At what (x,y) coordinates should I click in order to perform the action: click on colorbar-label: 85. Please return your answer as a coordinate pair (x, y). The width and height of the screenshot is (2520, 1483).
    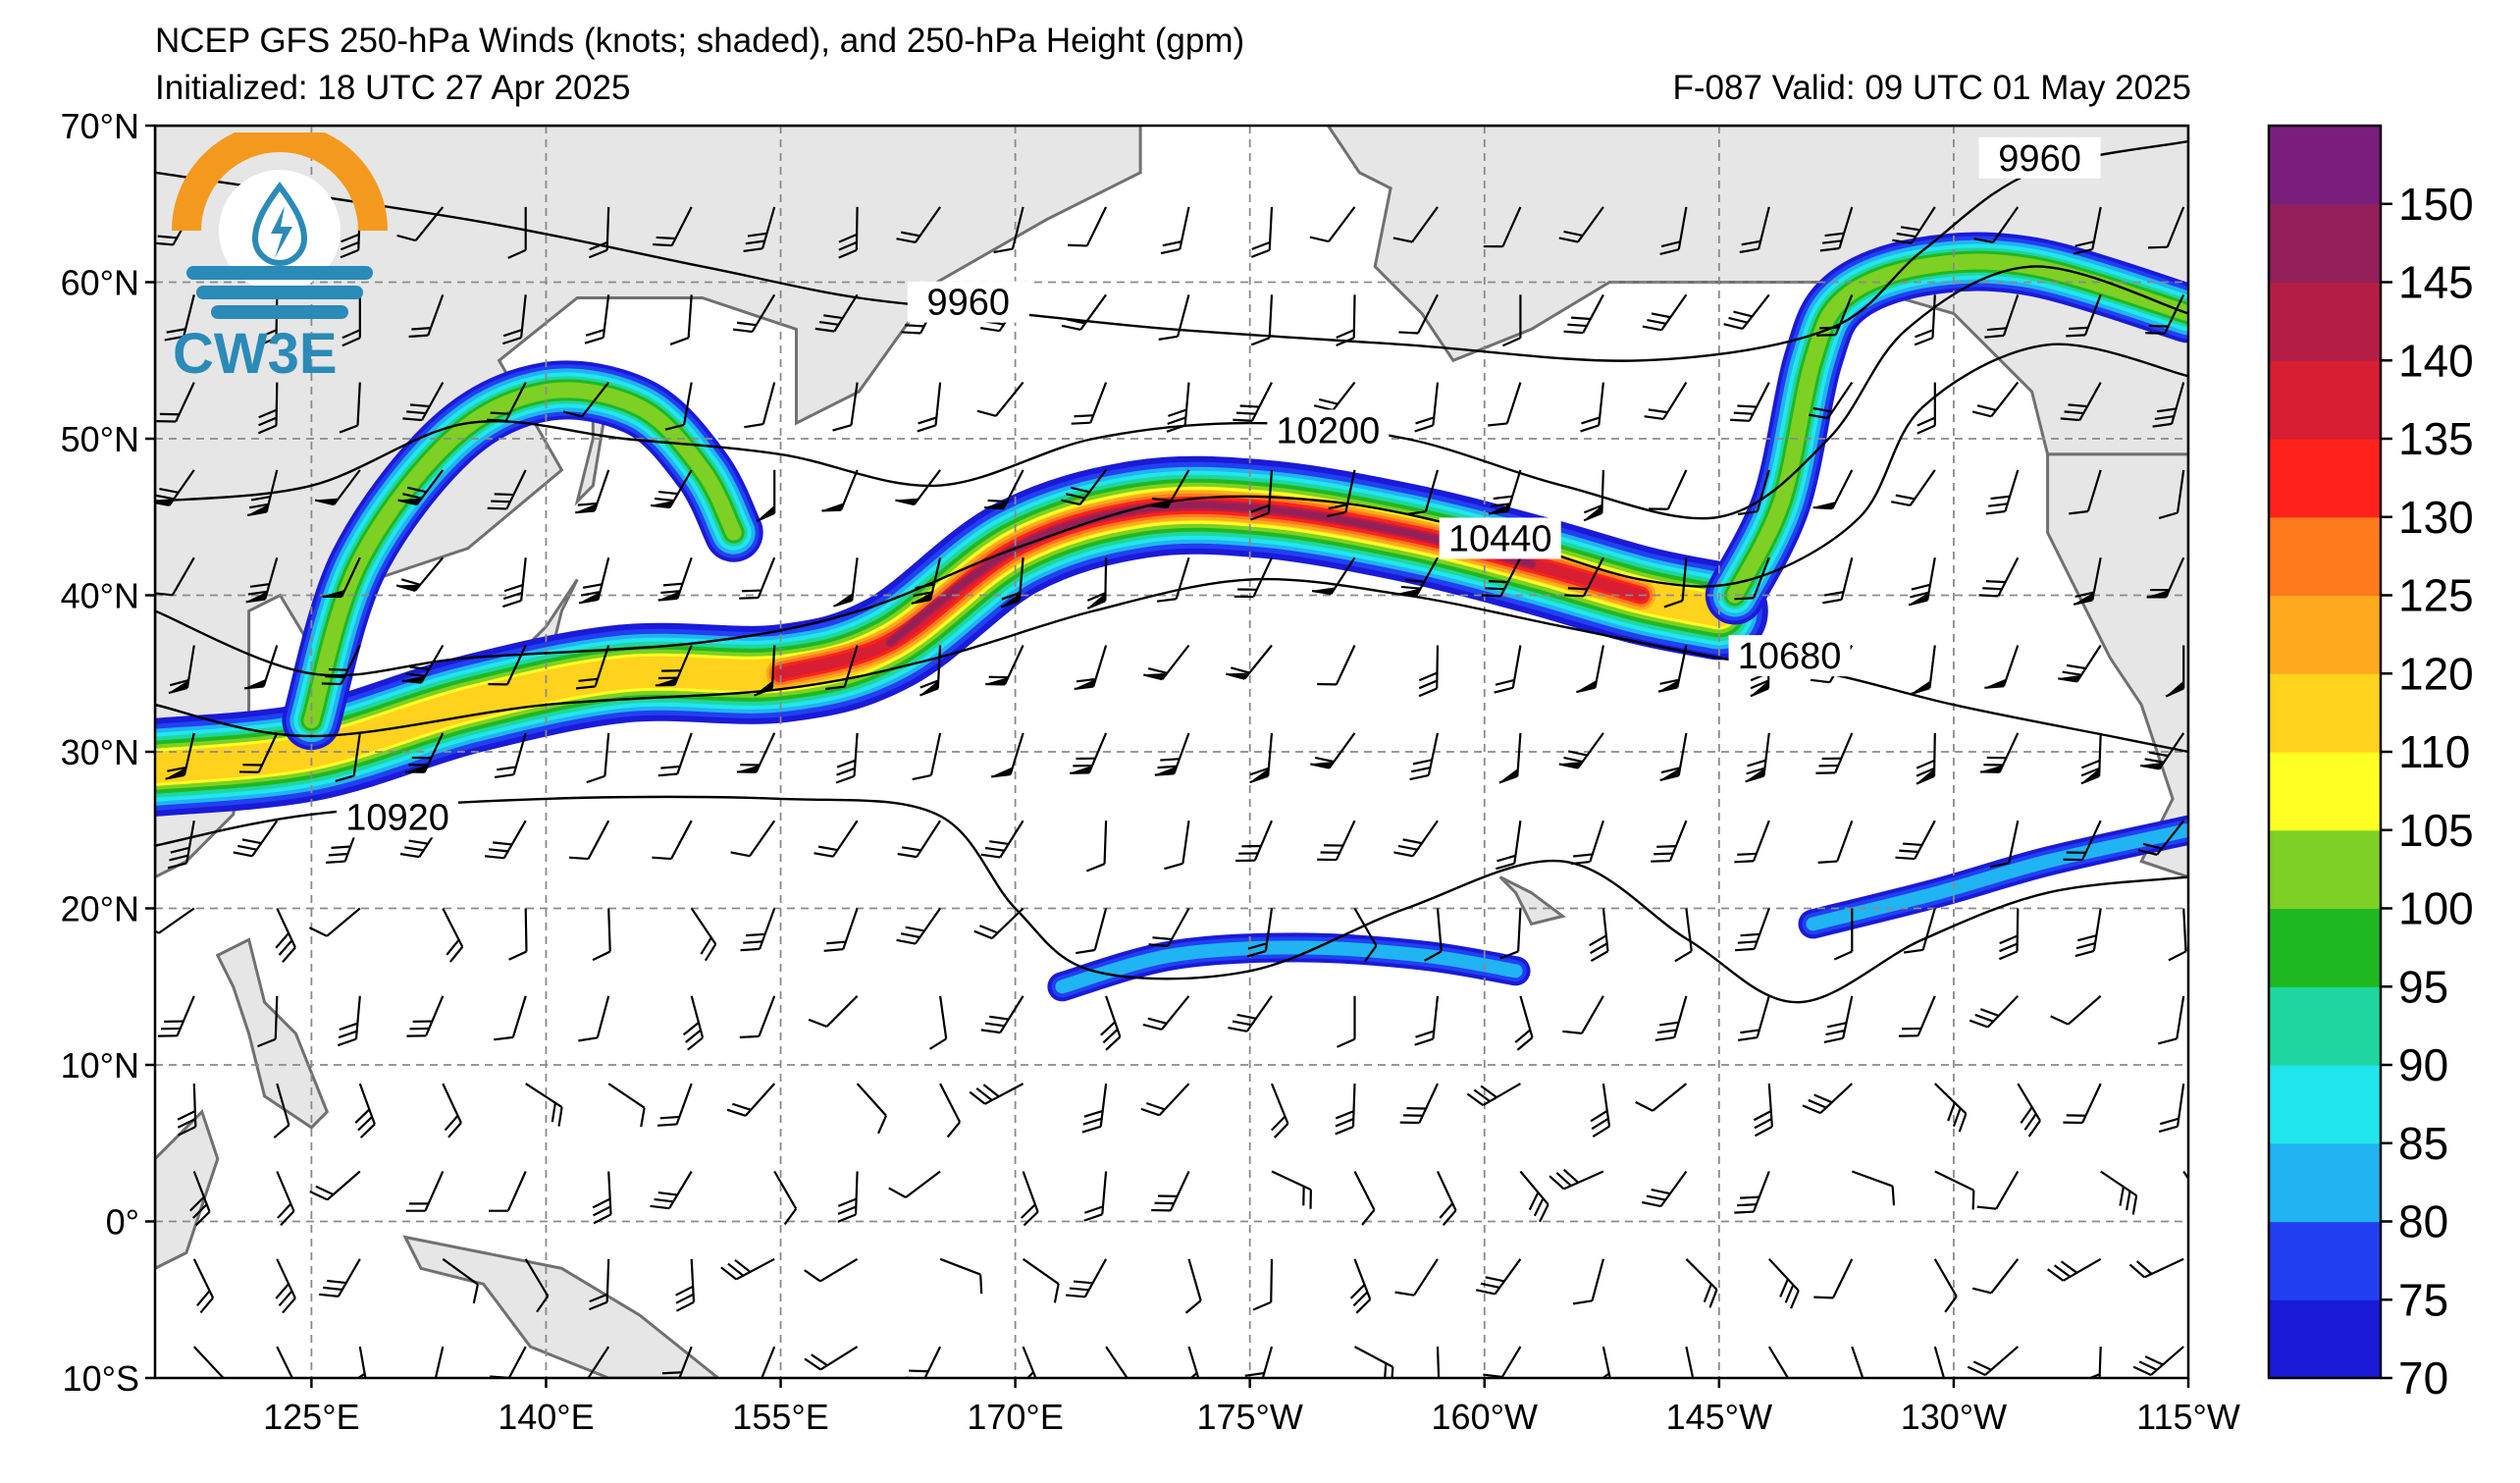
    Looking at the image, I should click on (2423, 1143).